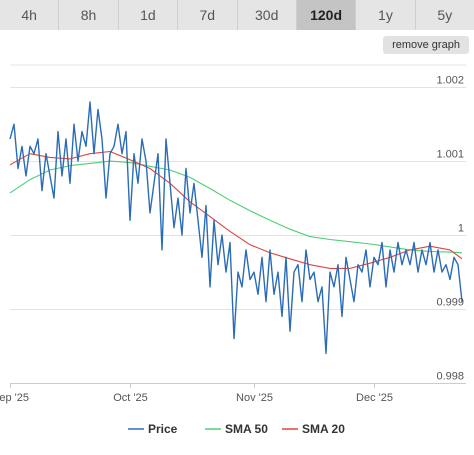  What do you see at coordinates (450, 303) in the screenshot?
I see `y-tick-label: 0.999` at bounding box center [450, 303].